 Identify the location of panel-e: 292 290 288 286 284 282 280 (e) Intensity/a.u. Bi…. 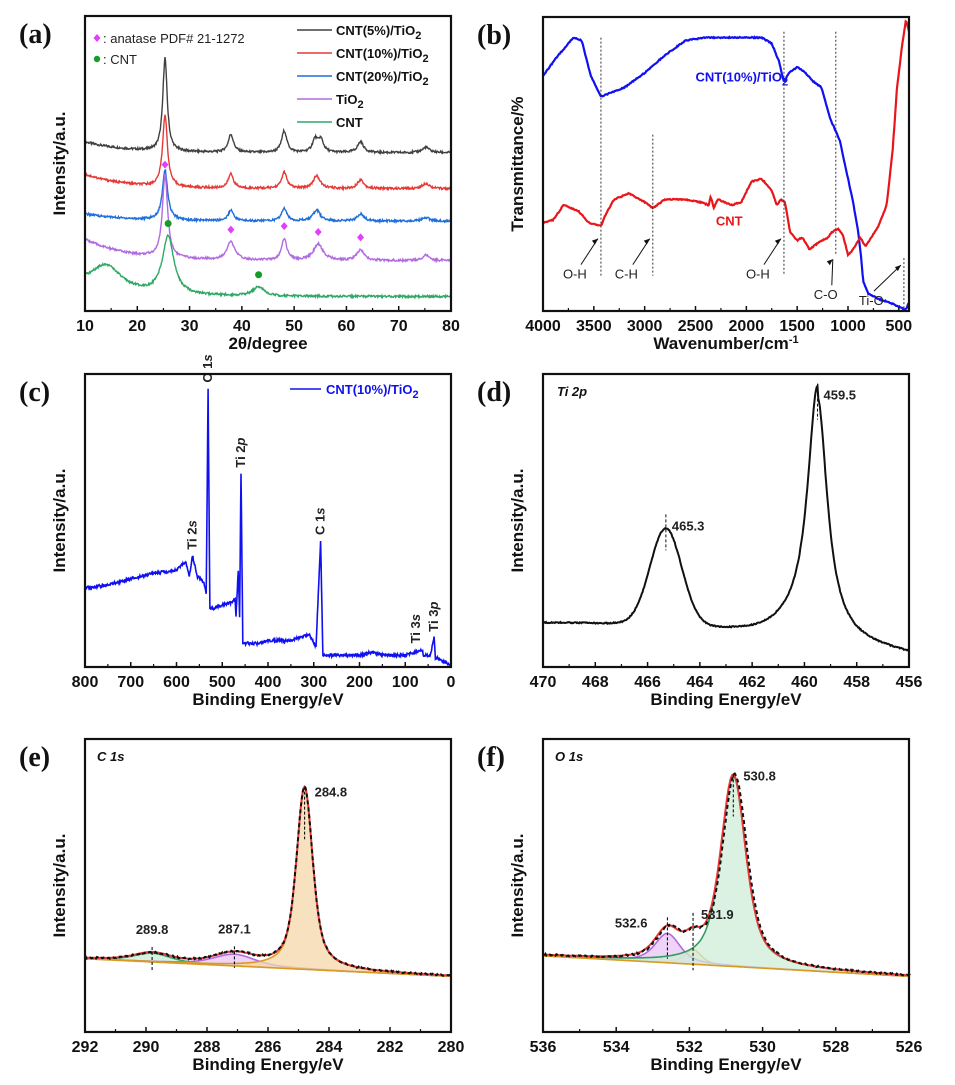
(242, 905).